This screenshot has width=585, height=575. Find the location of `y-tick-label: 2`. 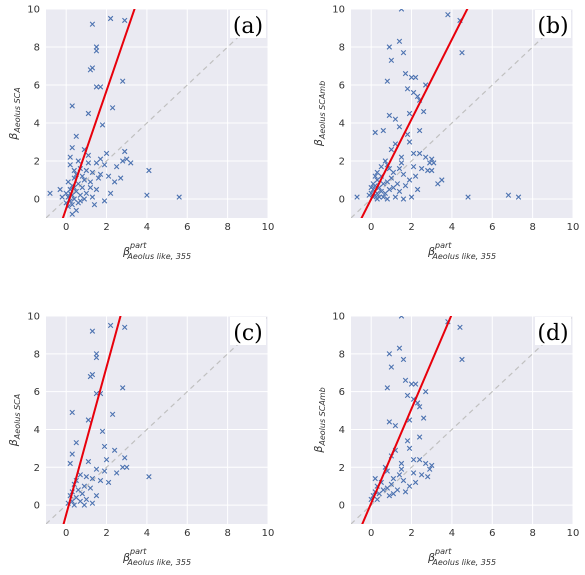

y-tick-label: 2 is located at coordinates (37, 468).